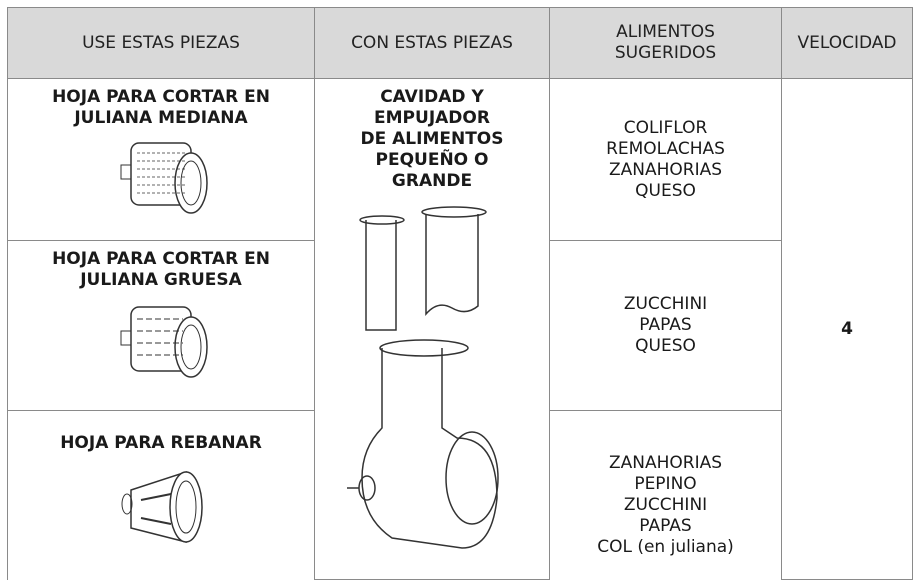 This screenshot has height=580, width=919. What do you see at coordinates (432, 139) in the screenshot?
I see `with-parts-text: DE ALIMENTOS` at bounding box center [432, 139].